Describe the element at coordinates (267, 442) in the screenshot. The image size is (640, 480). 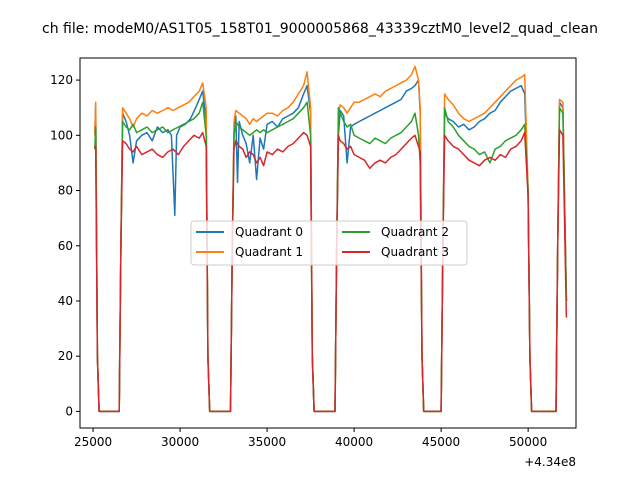
I see `x-tick-label: 35000` at that location.